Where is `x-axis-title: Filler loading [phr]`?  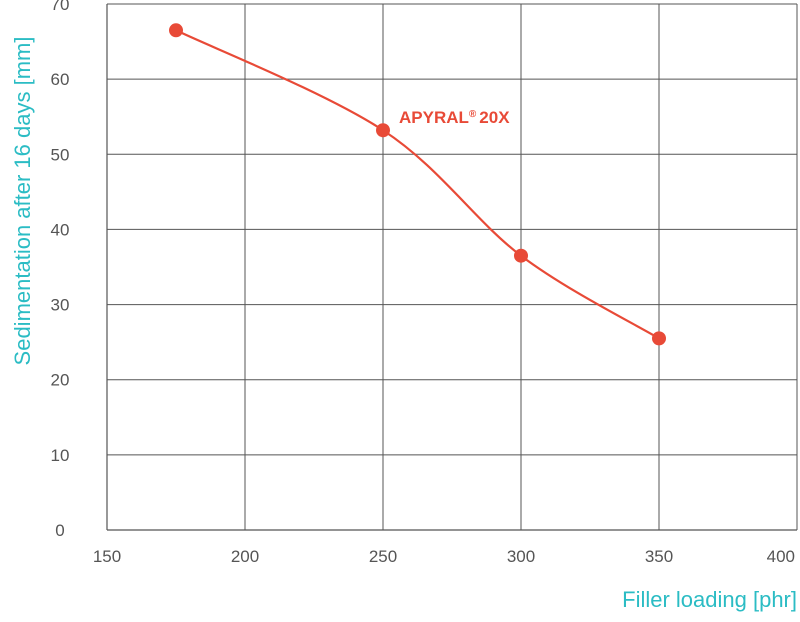
x-axis-title: Filler loading [phr] is located at coordinates (709, 599).